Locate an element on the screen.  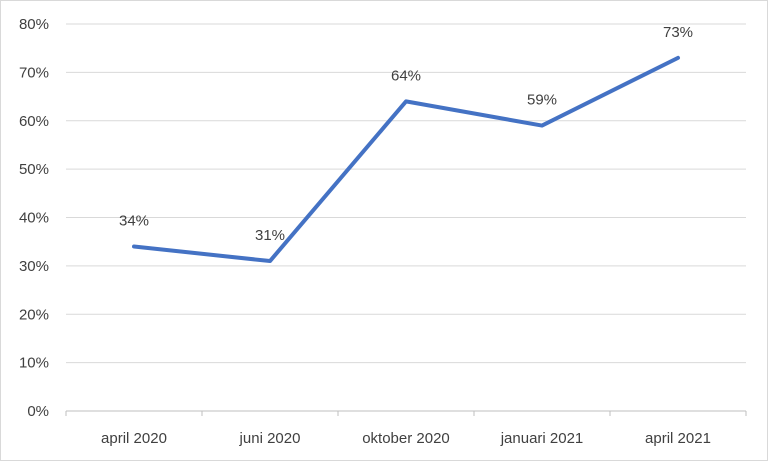
data-label: 59% is located at coordinates (542, 100).